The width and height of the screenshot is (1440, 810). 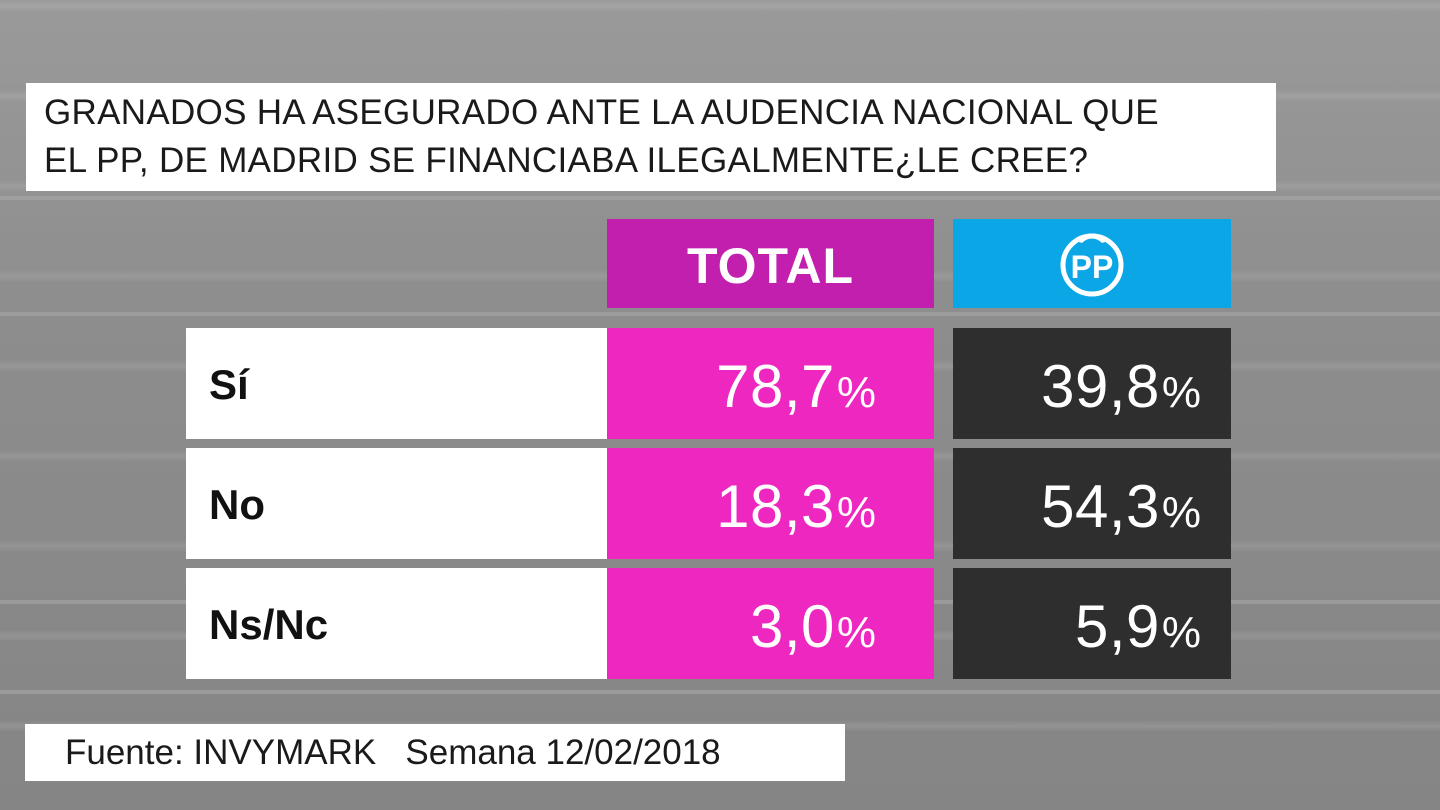 I want to click on source-box: Fuente: INVYMARK Semana 12/02/2018, so click(x=435, y=752).